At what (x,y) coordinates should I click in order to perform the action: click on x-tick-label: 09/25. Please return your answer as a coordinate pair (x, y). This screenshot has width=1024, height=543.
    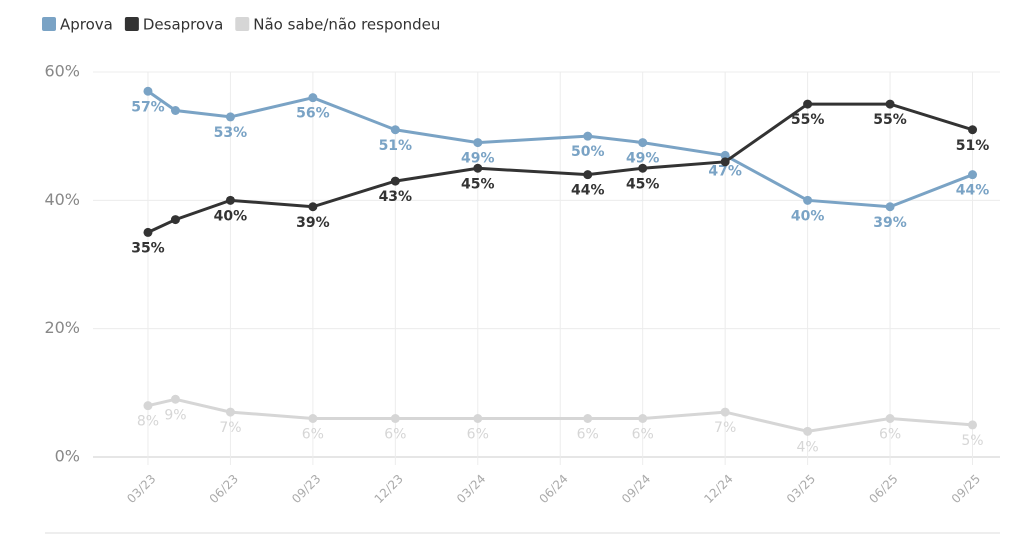
    Looking at the image, I should click on (966, 489).